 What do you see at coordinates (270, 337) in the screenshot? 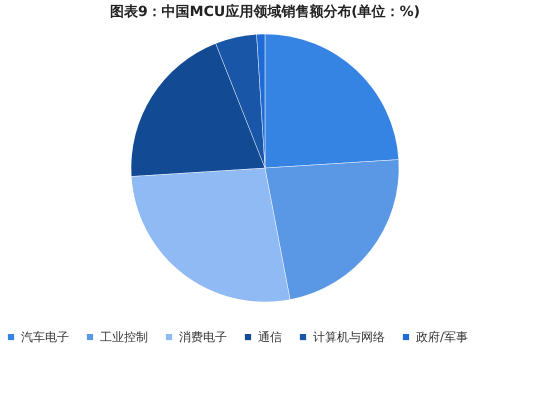
I see `legend-label: 通信` at bounding box center [270, 337].